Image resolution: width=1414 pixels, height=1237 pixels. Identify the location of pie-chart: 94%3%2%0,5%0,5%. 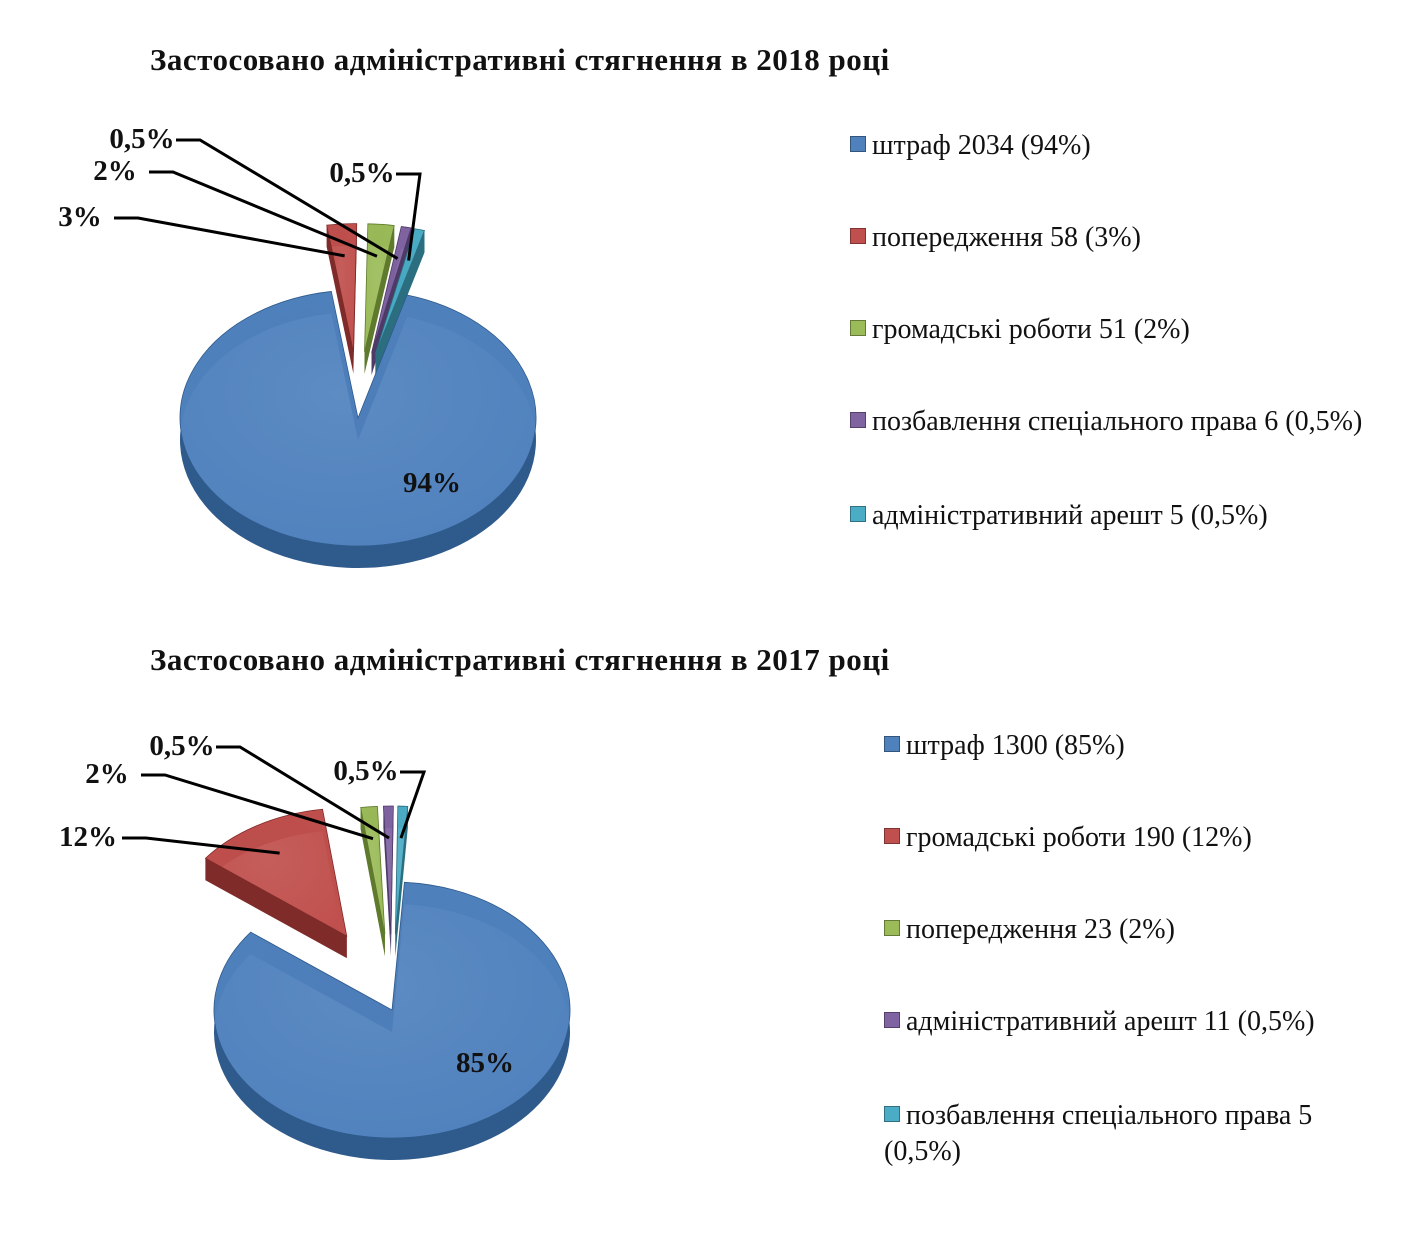
(297, 346).